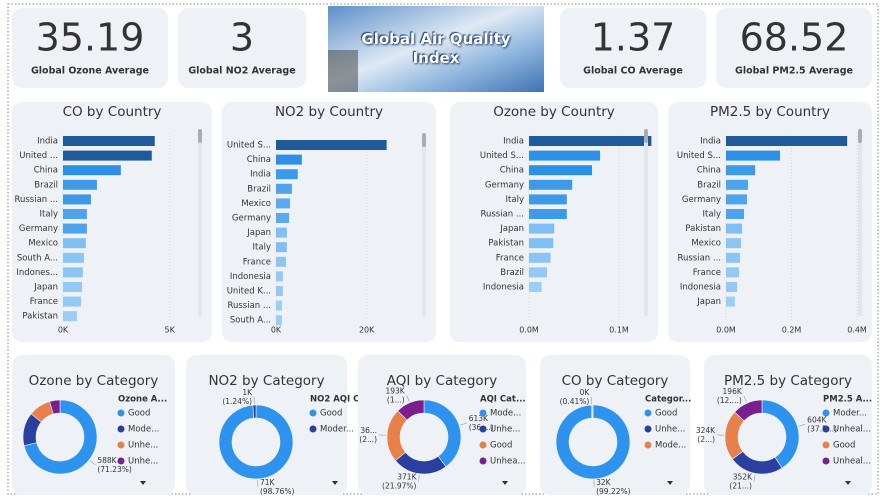 The width and height of the screenshot is (885, 502). Describe the element at coordinates (792, 330) in the screenshot. I see `x-tick-label: 0.2M` at that location.